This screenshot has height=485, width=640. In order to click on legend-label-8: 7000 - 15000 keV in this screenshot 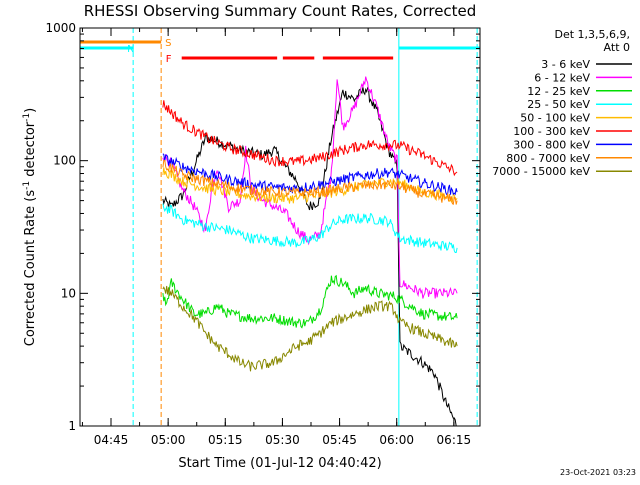, I will do `click(541, 171)`.